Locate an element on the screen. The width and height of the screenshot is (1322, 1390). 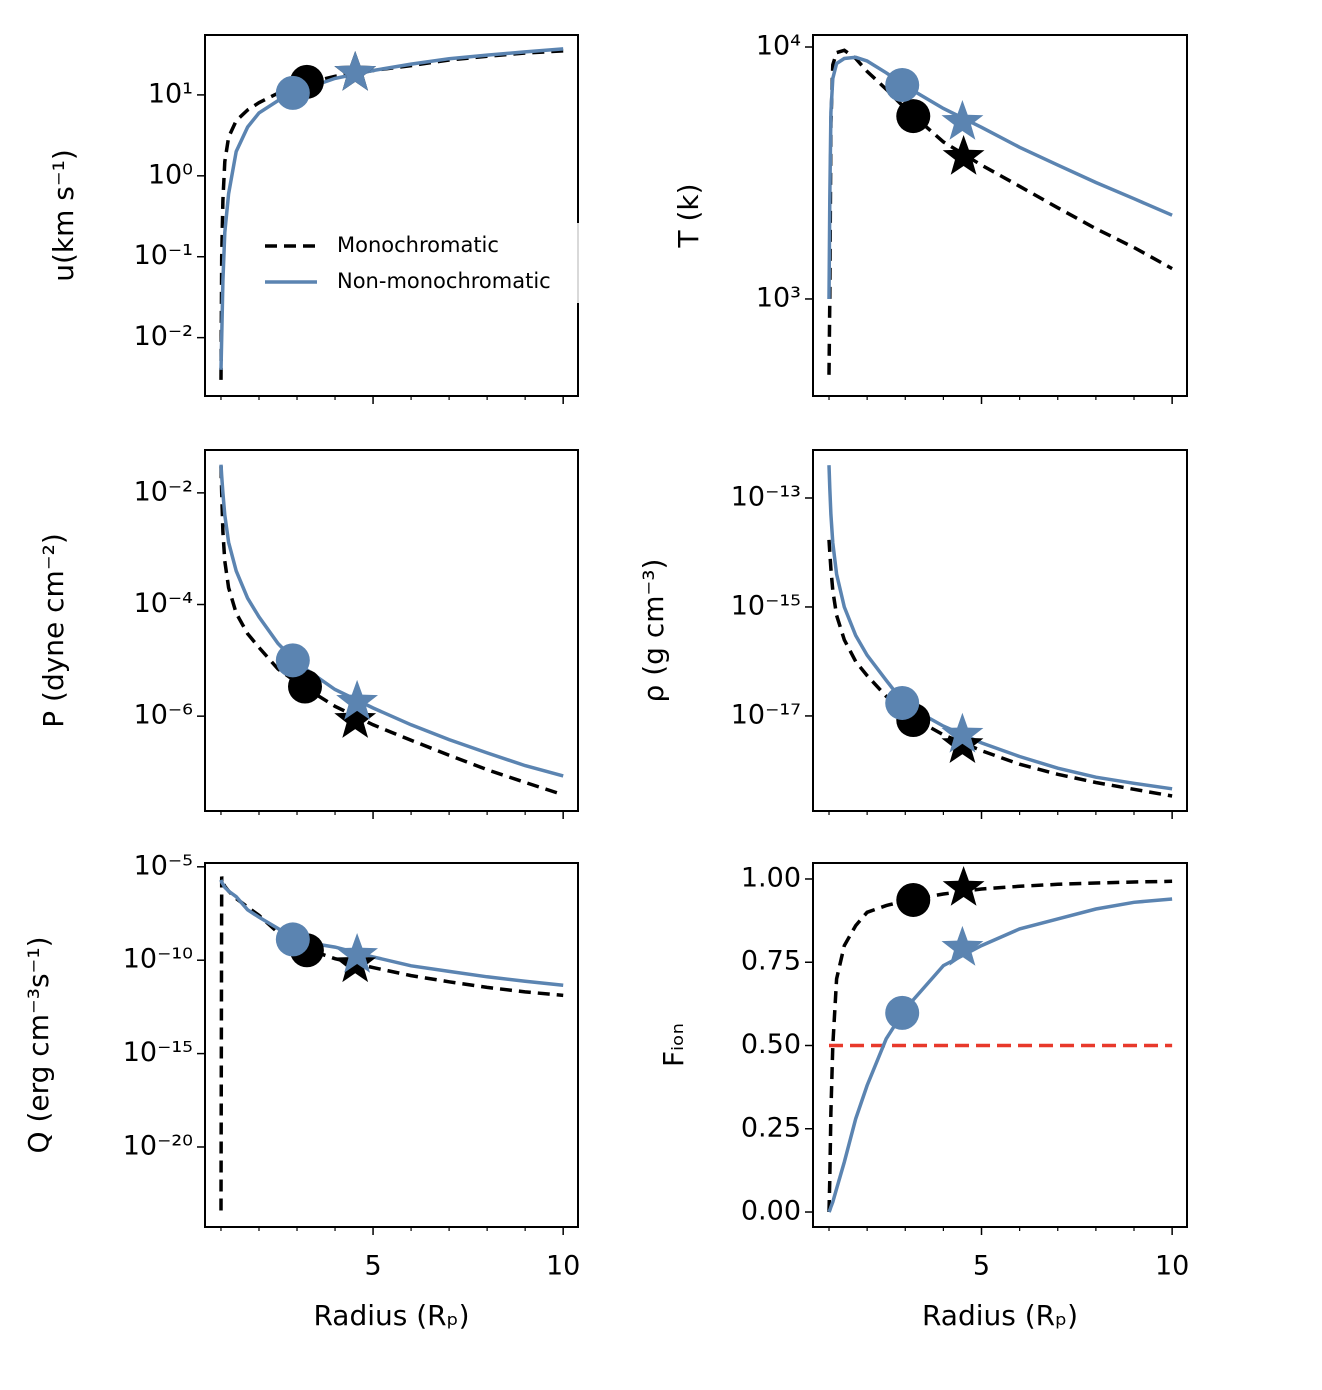
y-axis-label: Q (erg cm⁻³s⁻¹) is located at coordinates (38, 1045).